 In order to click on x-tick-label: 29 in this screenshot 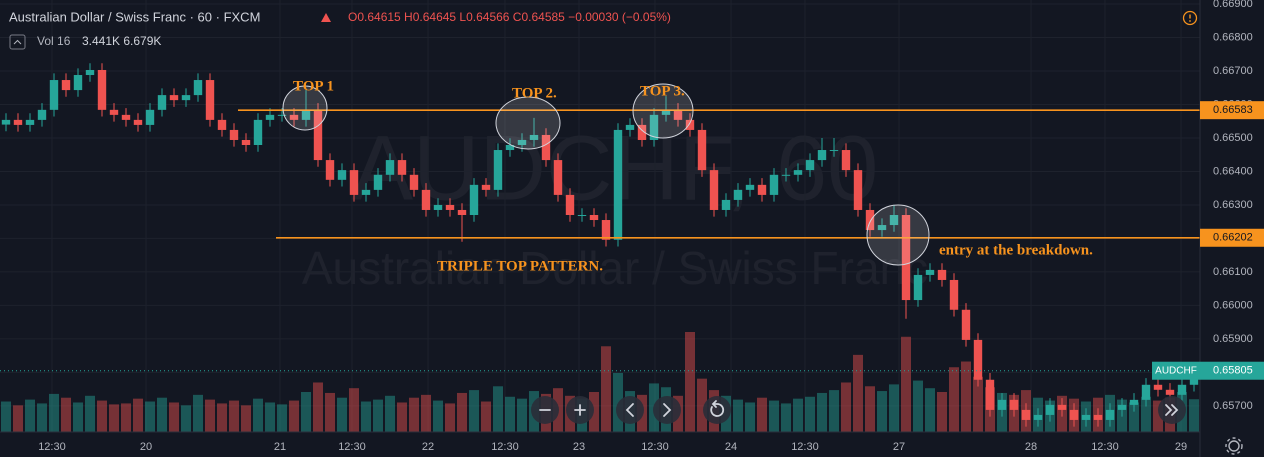, I will do `click(1181, 447)`.